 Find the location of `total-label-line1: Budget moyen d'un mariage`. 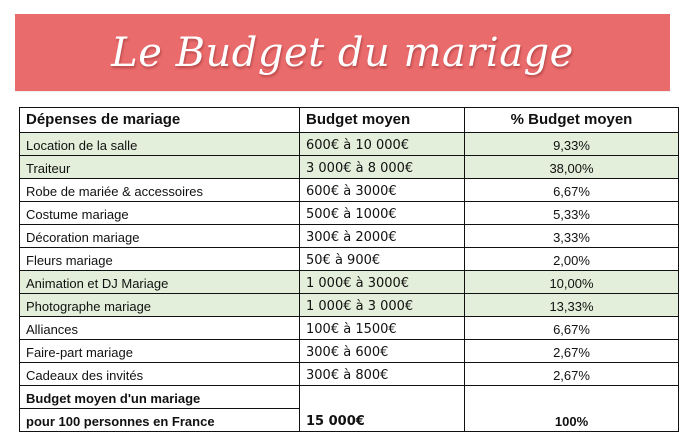

total-label-line1: Budget moyen d'un mariage is located at coordinates (159, 397).